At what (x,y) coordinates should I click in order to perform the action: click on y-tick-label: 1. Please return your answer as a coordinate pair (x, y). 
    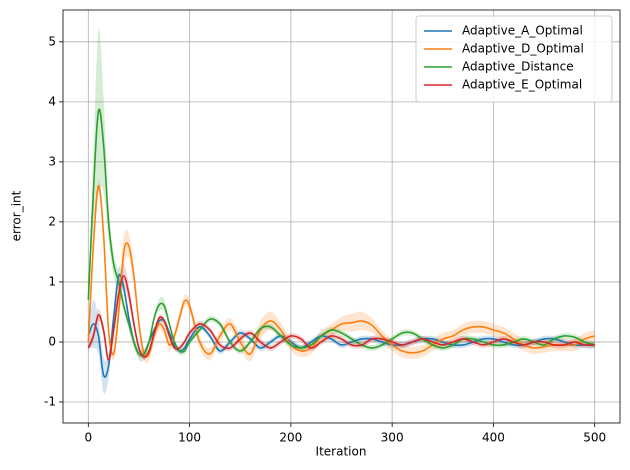
    Looking at the image, I should click on (52, 281).